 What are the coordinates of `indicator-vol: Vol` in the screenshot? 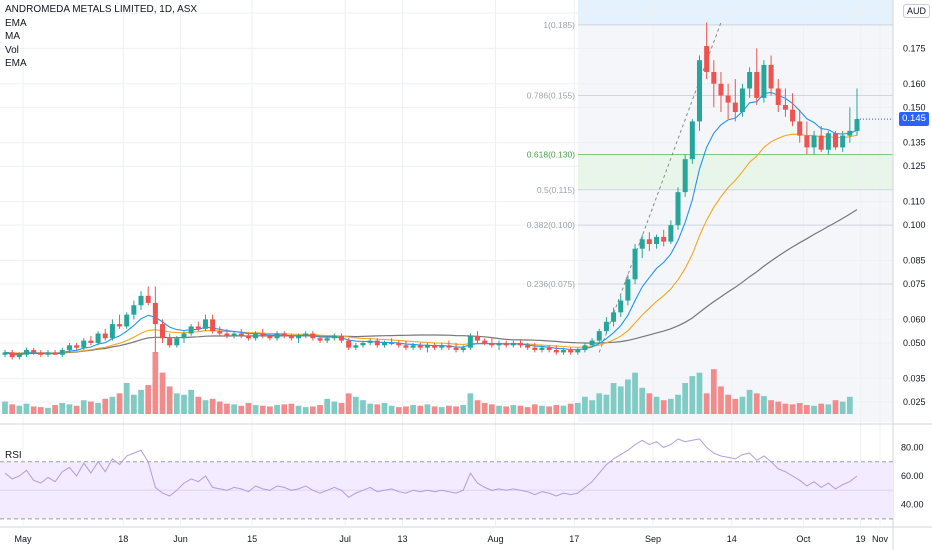 It's located at (12, 50).